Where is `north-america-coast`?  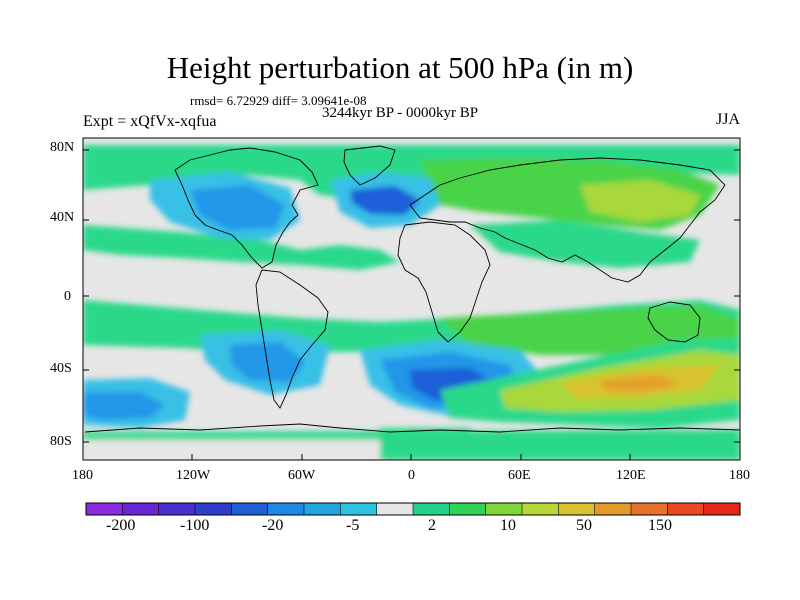
north-america-coast is located at coordinates (246, 208).